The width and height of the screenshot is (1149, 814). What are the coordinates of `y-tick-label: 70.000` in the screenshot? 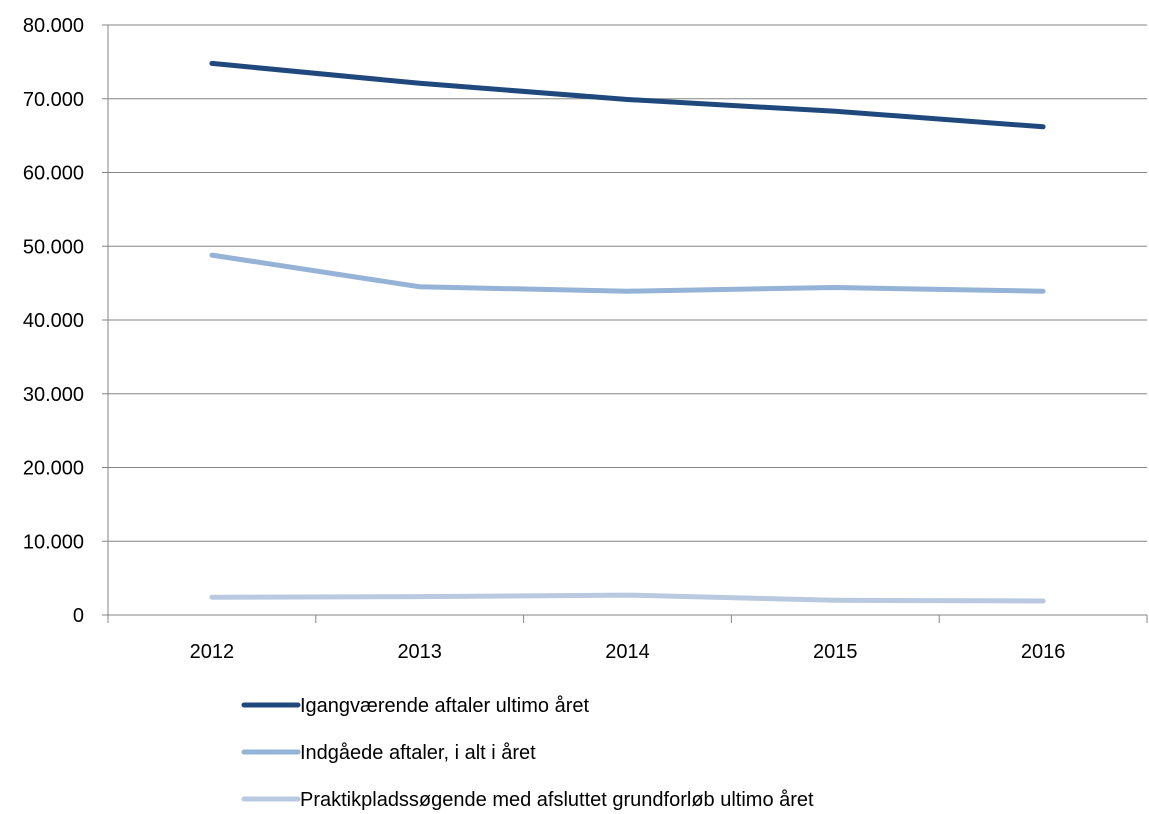 It's located at (53, 100).